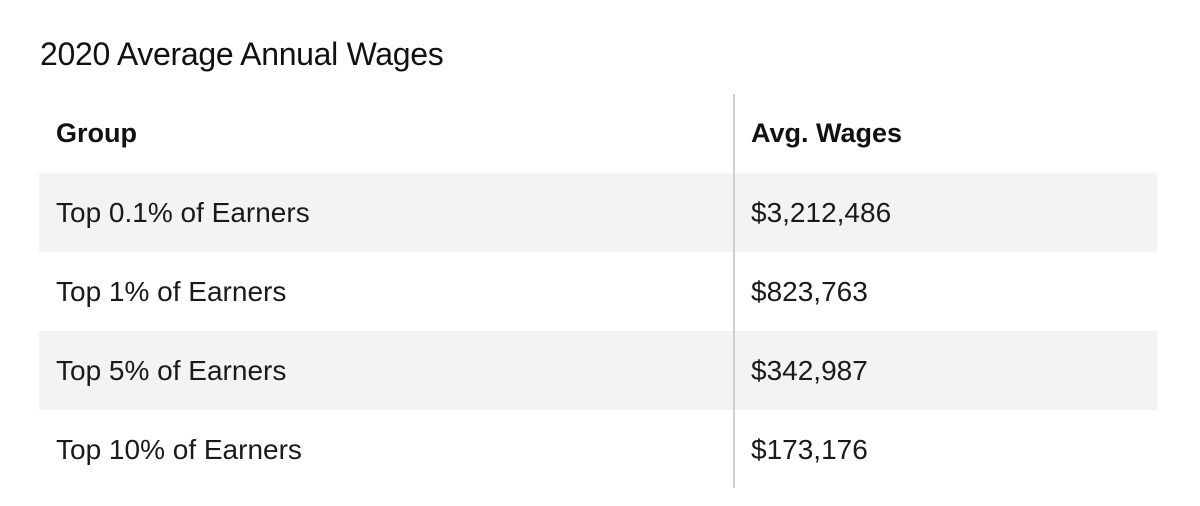 Image resolution: width=1200 pixels, height=506 pixels. I want to click on table-title: 2020 Average Annual Wages, so click(242, 54).